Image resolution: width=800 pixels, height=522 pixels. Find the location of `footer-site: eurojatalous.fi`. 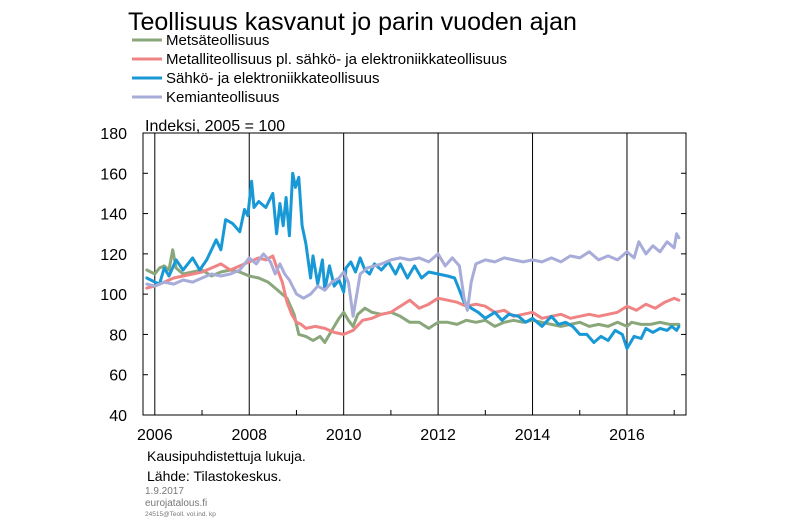

footer-site: eurojatalous.fi is located at coordinates (176, 503).